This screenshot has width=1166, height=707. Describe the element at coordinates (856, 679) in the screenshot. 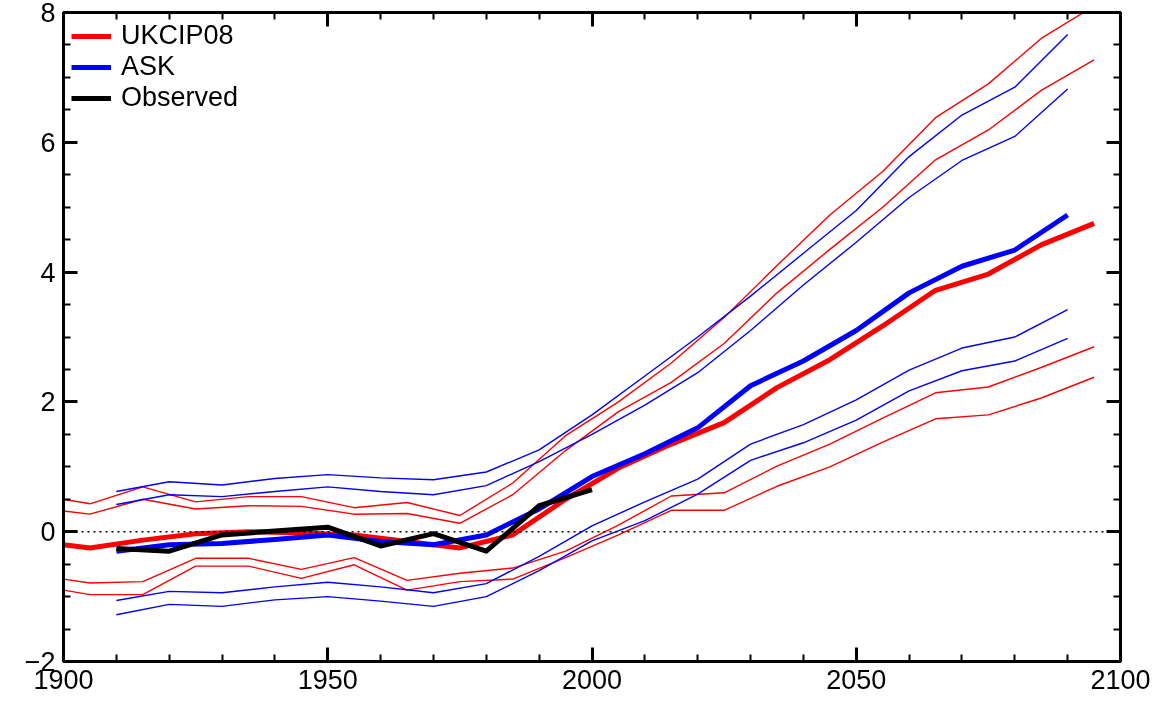

I see `x-tick-label: 2050` at that location.